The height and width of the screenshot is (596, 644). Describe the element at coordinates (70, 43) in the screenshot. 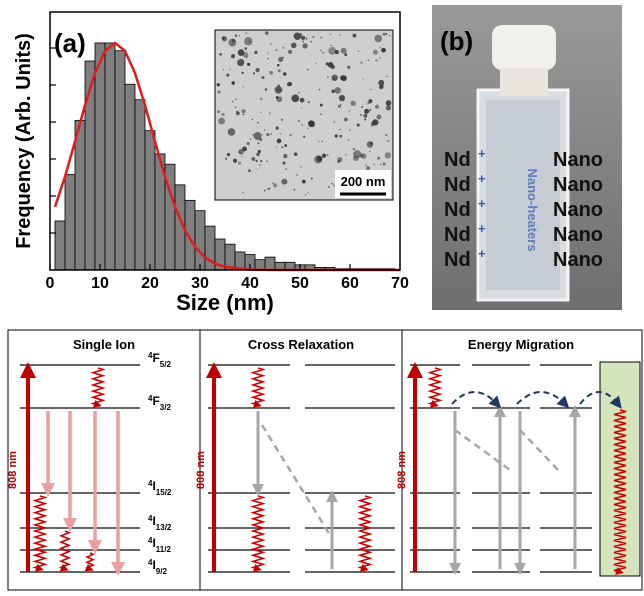

I see `panel-label: (a)` at that location.